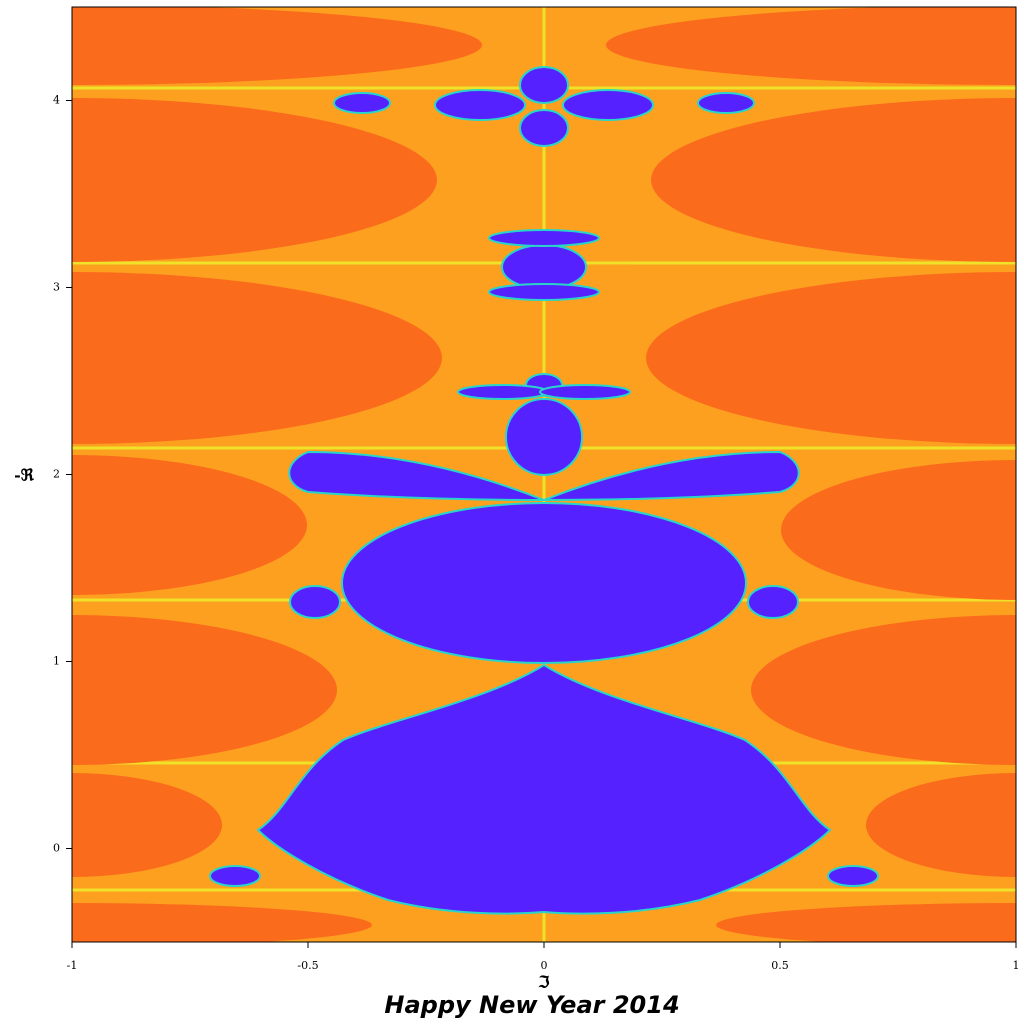 Image resolution: width=1024 pixels, height=1024 pixels. Describe the element at coordinates (1016, 965) in the screenshot. I see `x-tick-label: 1` at that location.